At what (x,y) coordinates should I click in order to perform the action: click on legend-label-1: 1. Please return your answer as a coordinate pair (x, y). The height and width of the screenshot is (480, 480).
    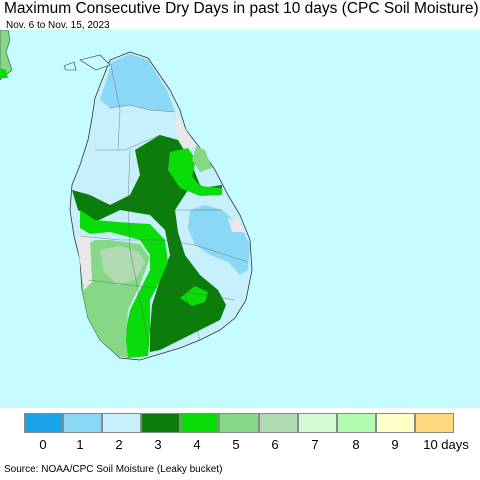
    Looking at the image, I should click on (80, 444).